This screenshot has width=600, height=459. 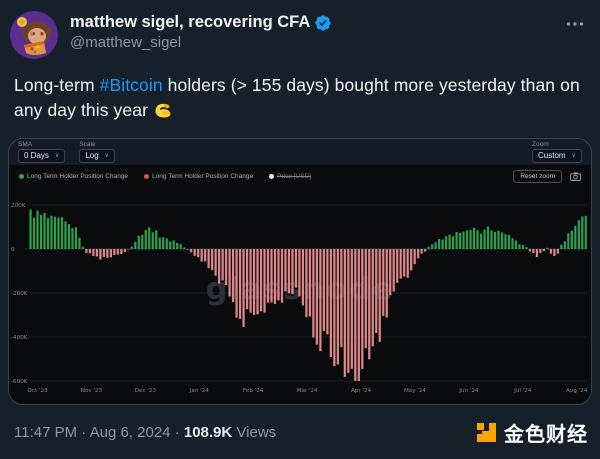 I want to click on svg-text: -200K, so click(x=19, y=294).